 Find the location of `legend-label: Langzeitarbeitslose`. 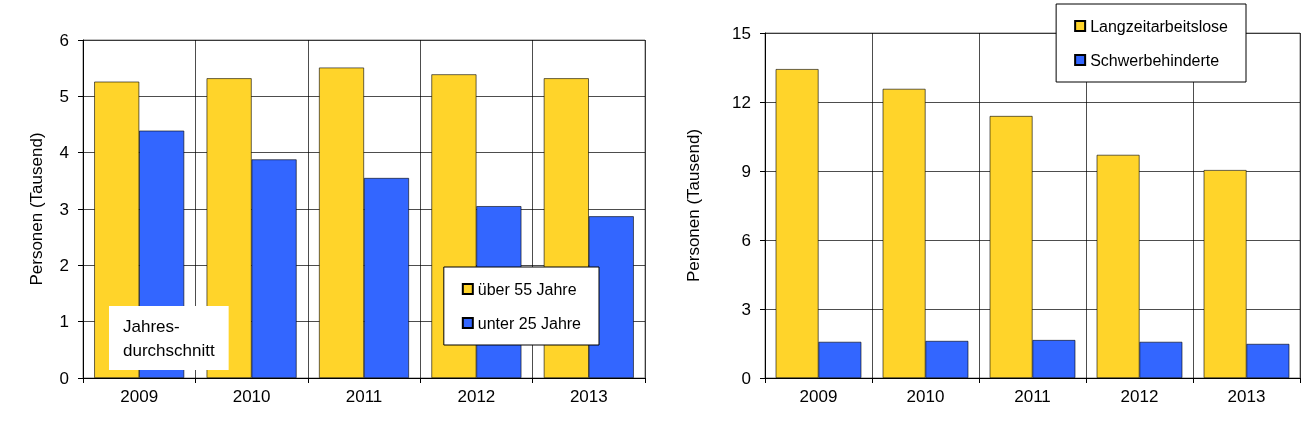

legend-label: Langzeitarbeitslose is located at coordinates (1159, 26).